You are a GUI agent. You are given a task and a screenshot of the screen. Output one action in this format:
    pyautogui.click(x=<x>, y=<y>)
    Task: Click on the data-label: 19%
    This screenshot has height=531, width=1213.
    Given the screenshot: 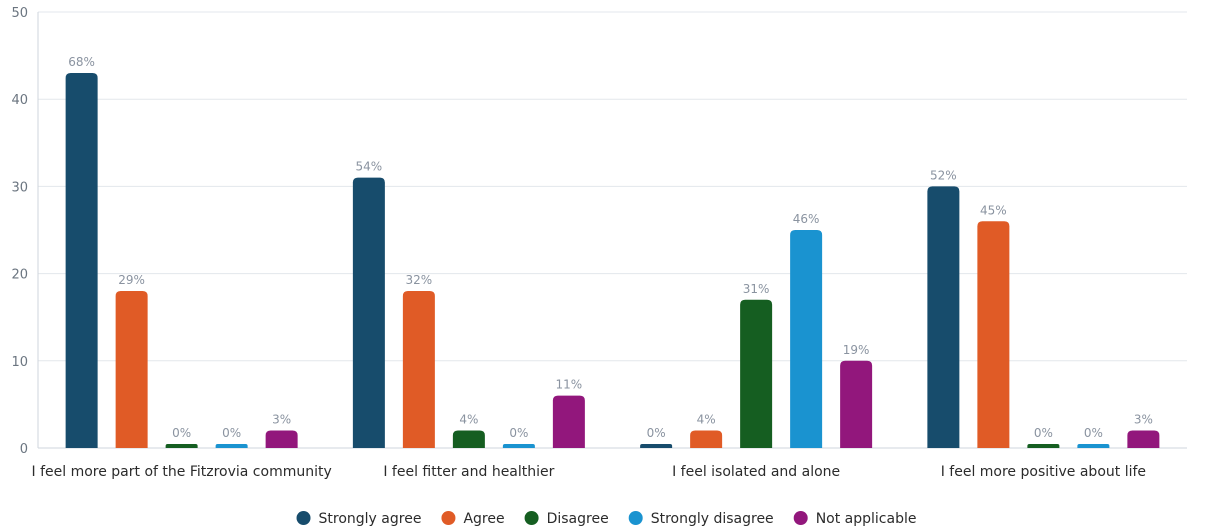 What is the action you would take?
    pyautogui.click(x=856, y=350)
    